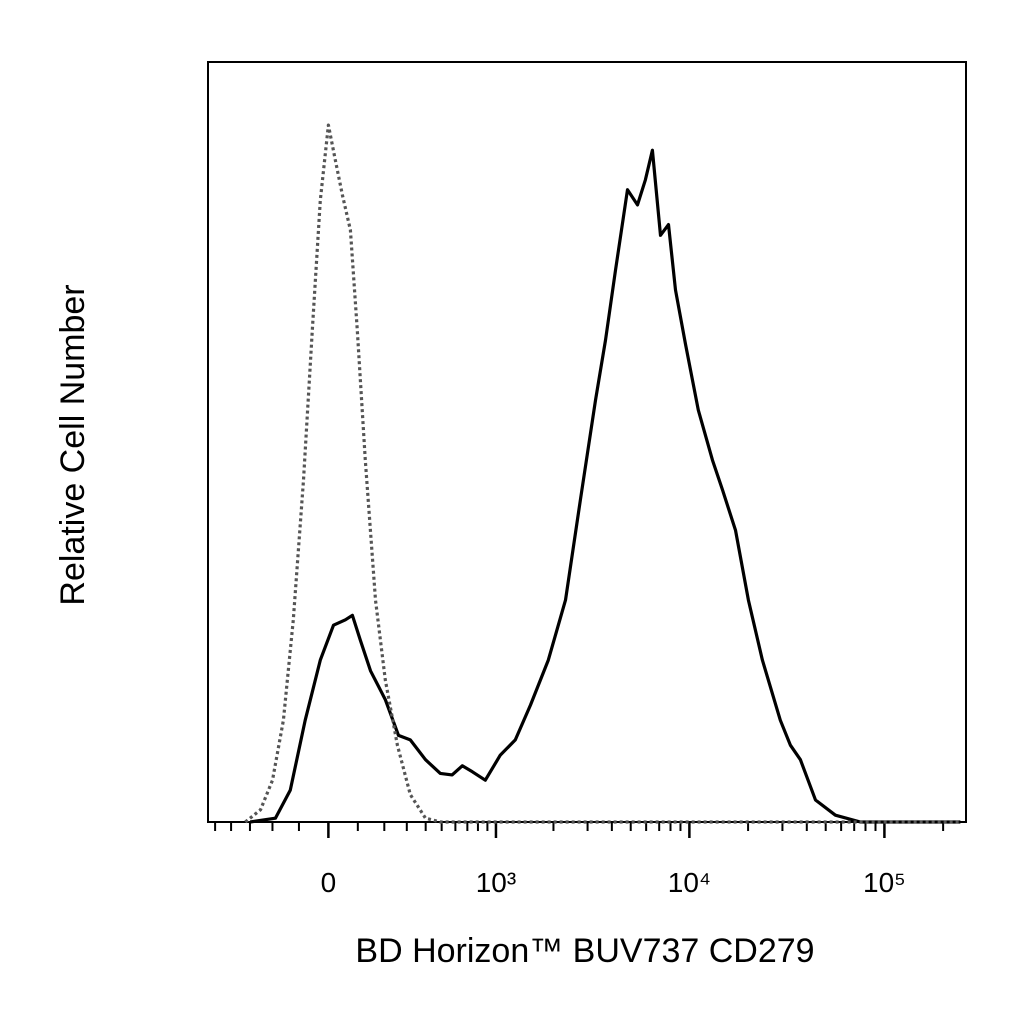 The width and height of the screenshot is (1024, 1024). I want to click on x-tick-label: 0, so click(329, 882).